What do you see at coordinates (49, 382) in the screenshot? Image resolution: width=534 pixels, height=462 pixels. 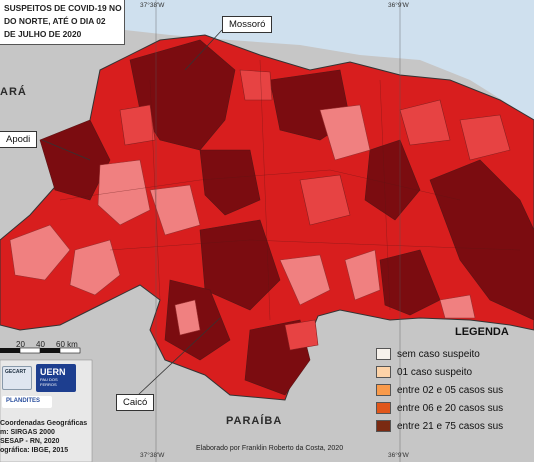 I see `uern-logo-sub: PAU DOS FERROS` at bounding box center [49, 382].